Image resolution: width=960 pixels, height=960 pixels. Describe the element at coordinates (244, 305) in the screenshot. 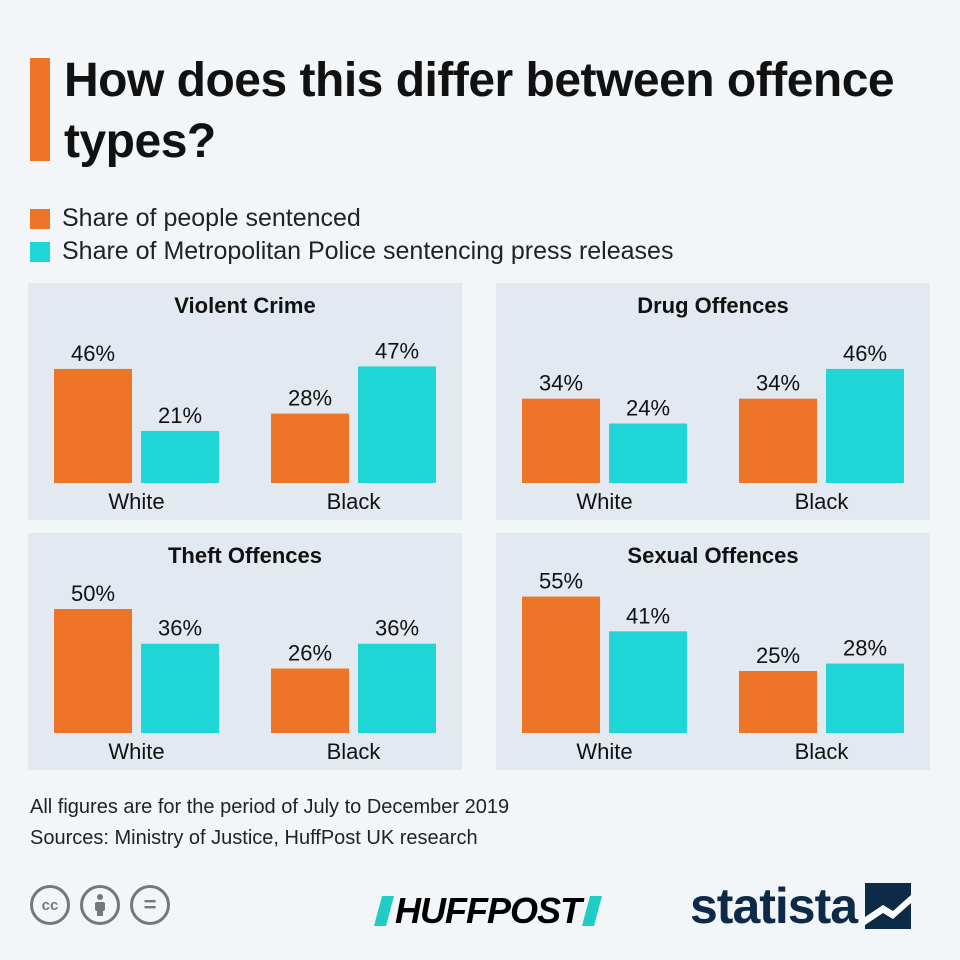

I see `panel-title-violent-crime: Violent Crime` at that location.